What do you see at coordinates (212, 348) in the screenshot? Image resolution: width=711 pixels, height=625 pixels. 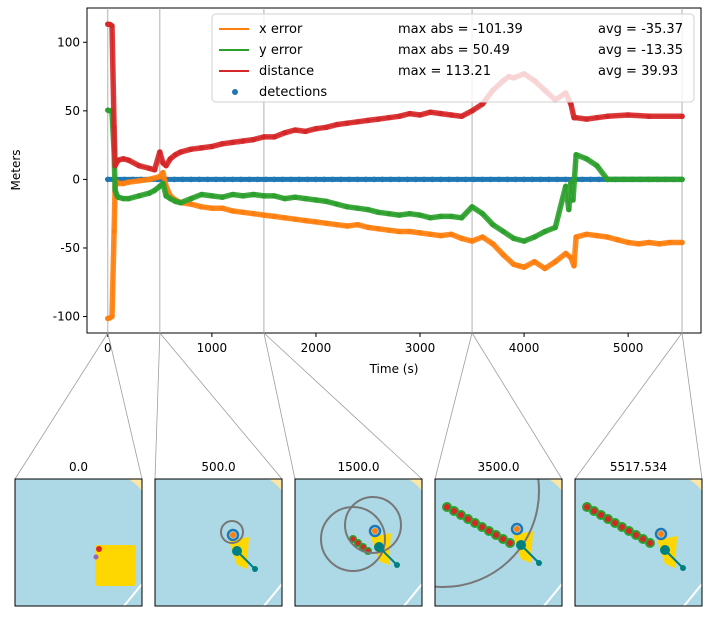 I see `x-tick-label: 1000` at bounding box center [212, 348].